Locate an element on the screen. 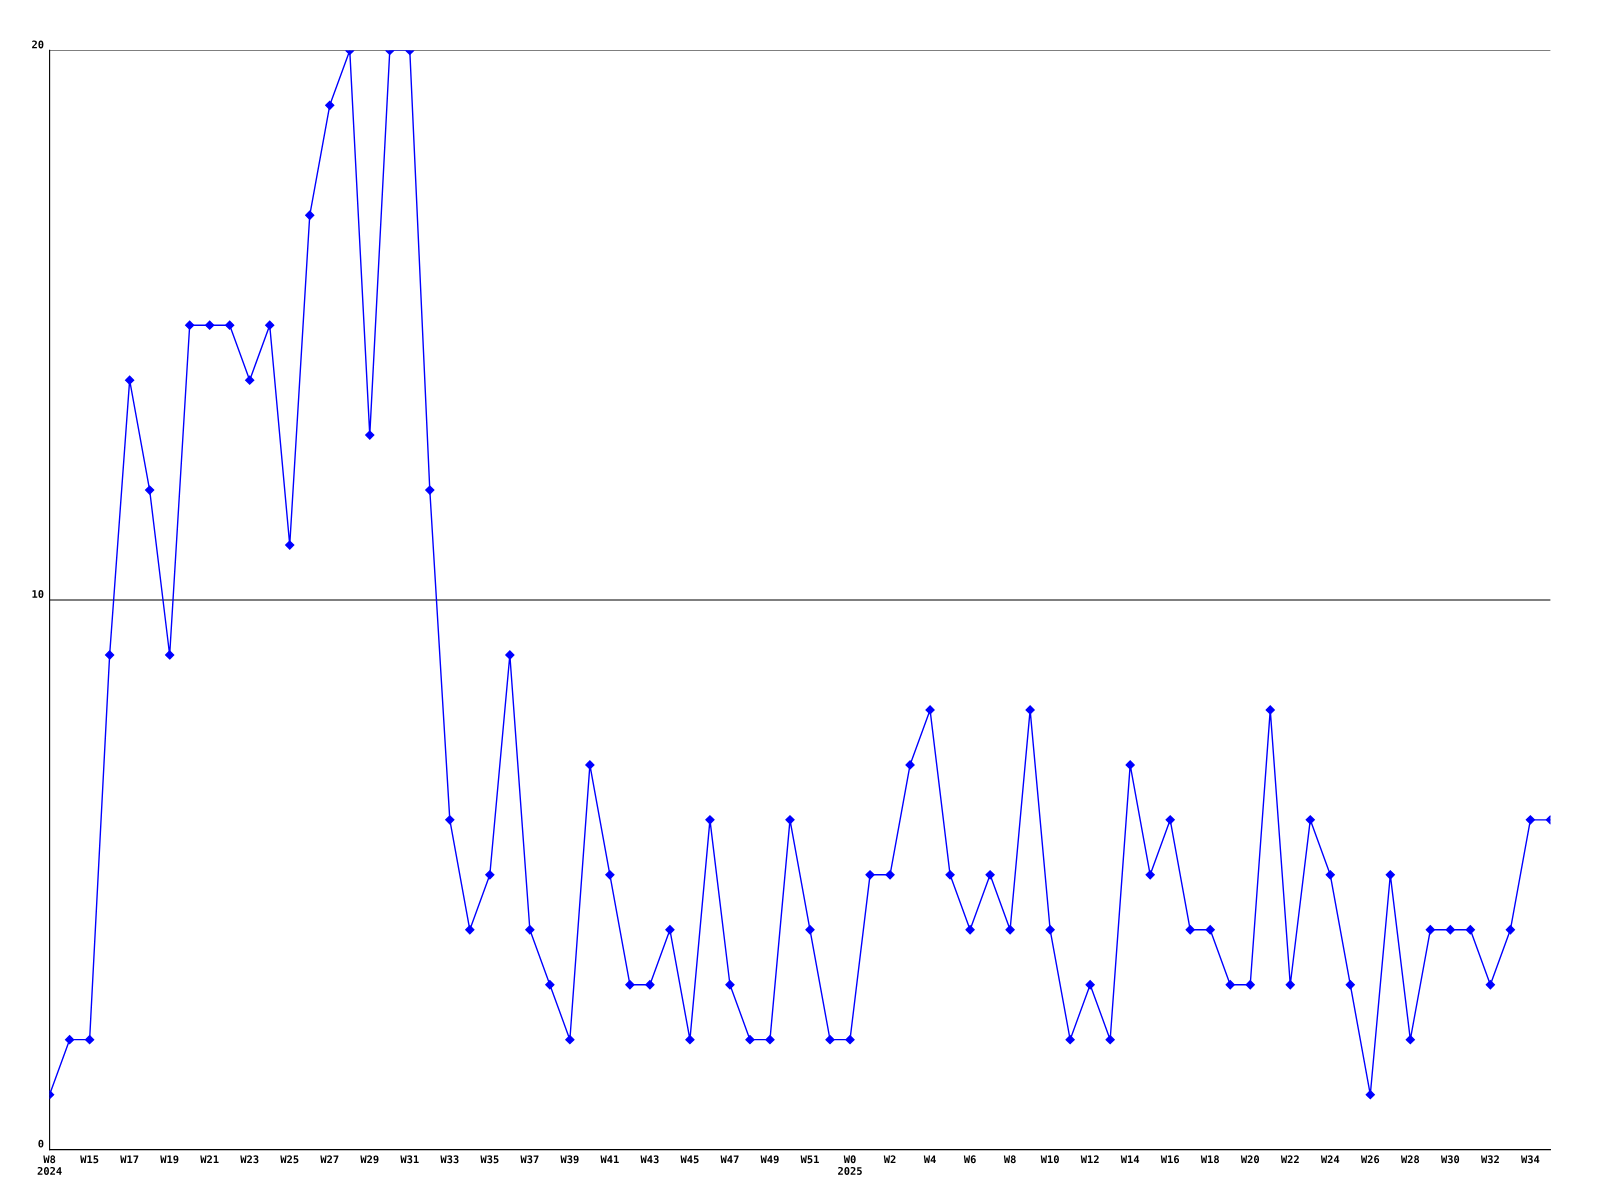  x-tick-label: W15 is located at coordinates (89, 1159).